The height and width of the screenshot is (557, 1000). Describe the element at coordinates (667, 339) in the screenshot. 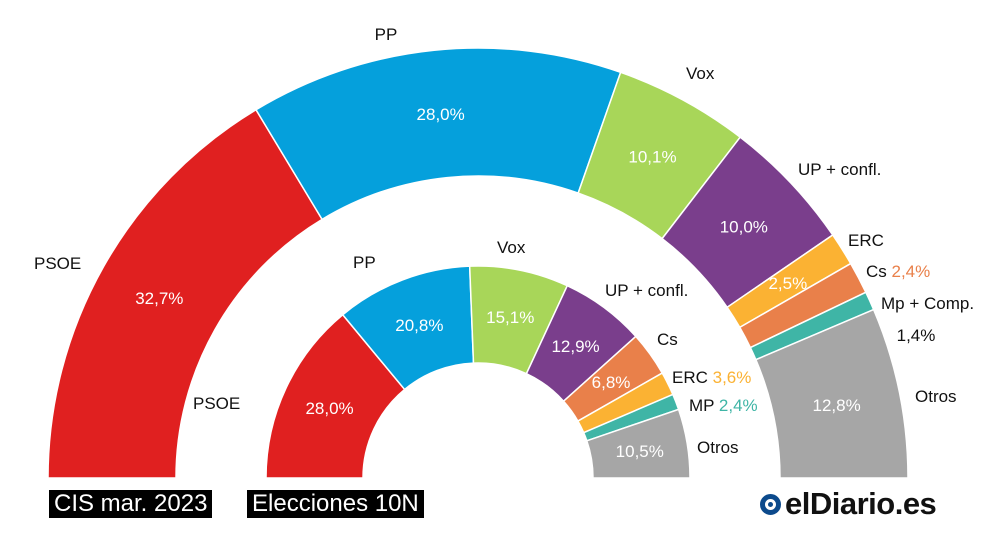

I see `inner-label-cs: Cs` at that location.